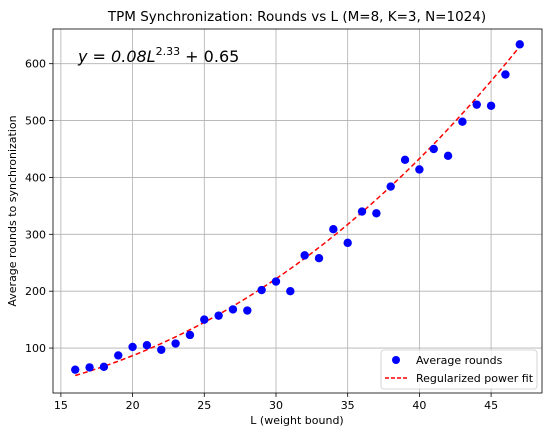 The image size is (550, 438). What do you see at coordinates (168, 51) in the screenshot?
I see `fit-equation-exponent: 2.33` at bounding box center [168, 51].